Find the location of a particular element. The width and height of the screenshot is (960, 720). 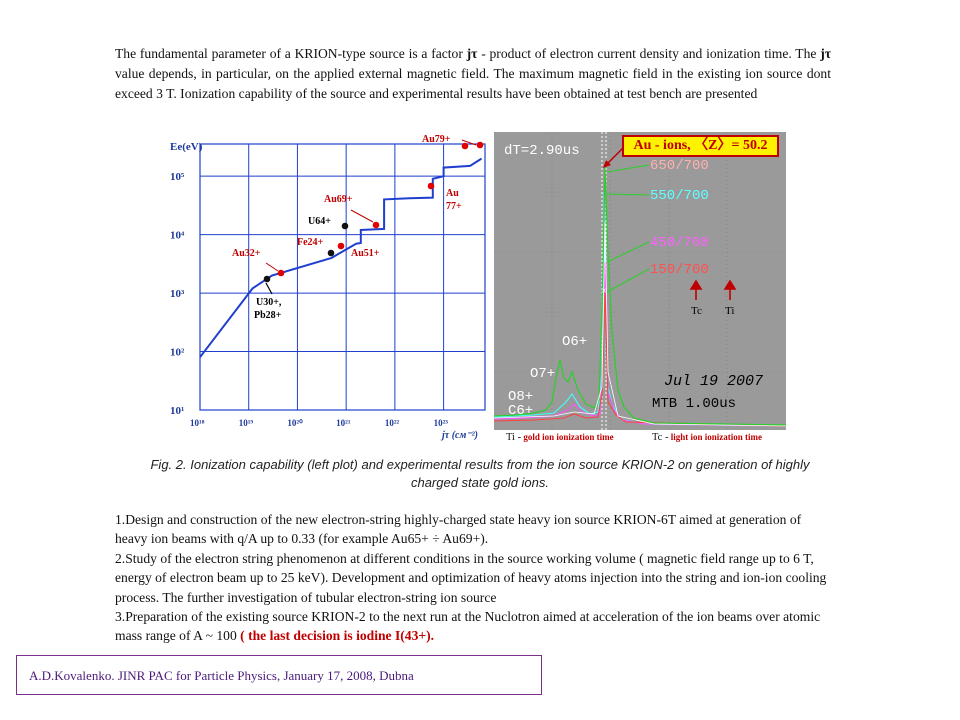

label-fe24: Fe24+ is located at coordinates (310, 242).